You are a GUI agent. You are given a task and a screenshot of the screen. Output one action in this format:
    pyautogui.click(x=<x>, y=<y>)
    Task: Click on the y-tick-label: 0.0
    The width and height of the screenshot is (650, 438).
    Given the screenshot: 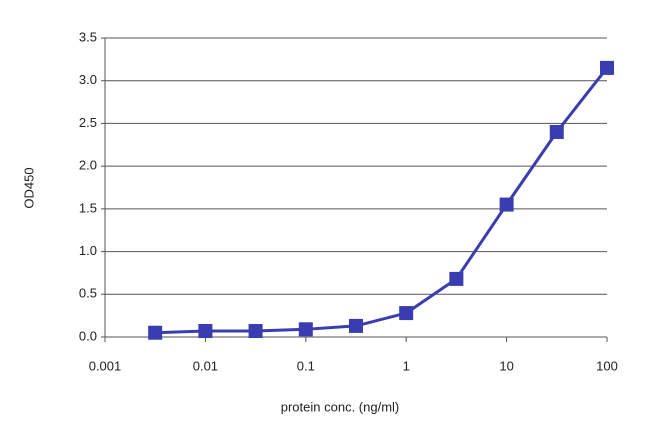 What is the action you would take?
    pyautogui.click(x=88, y=335)
    